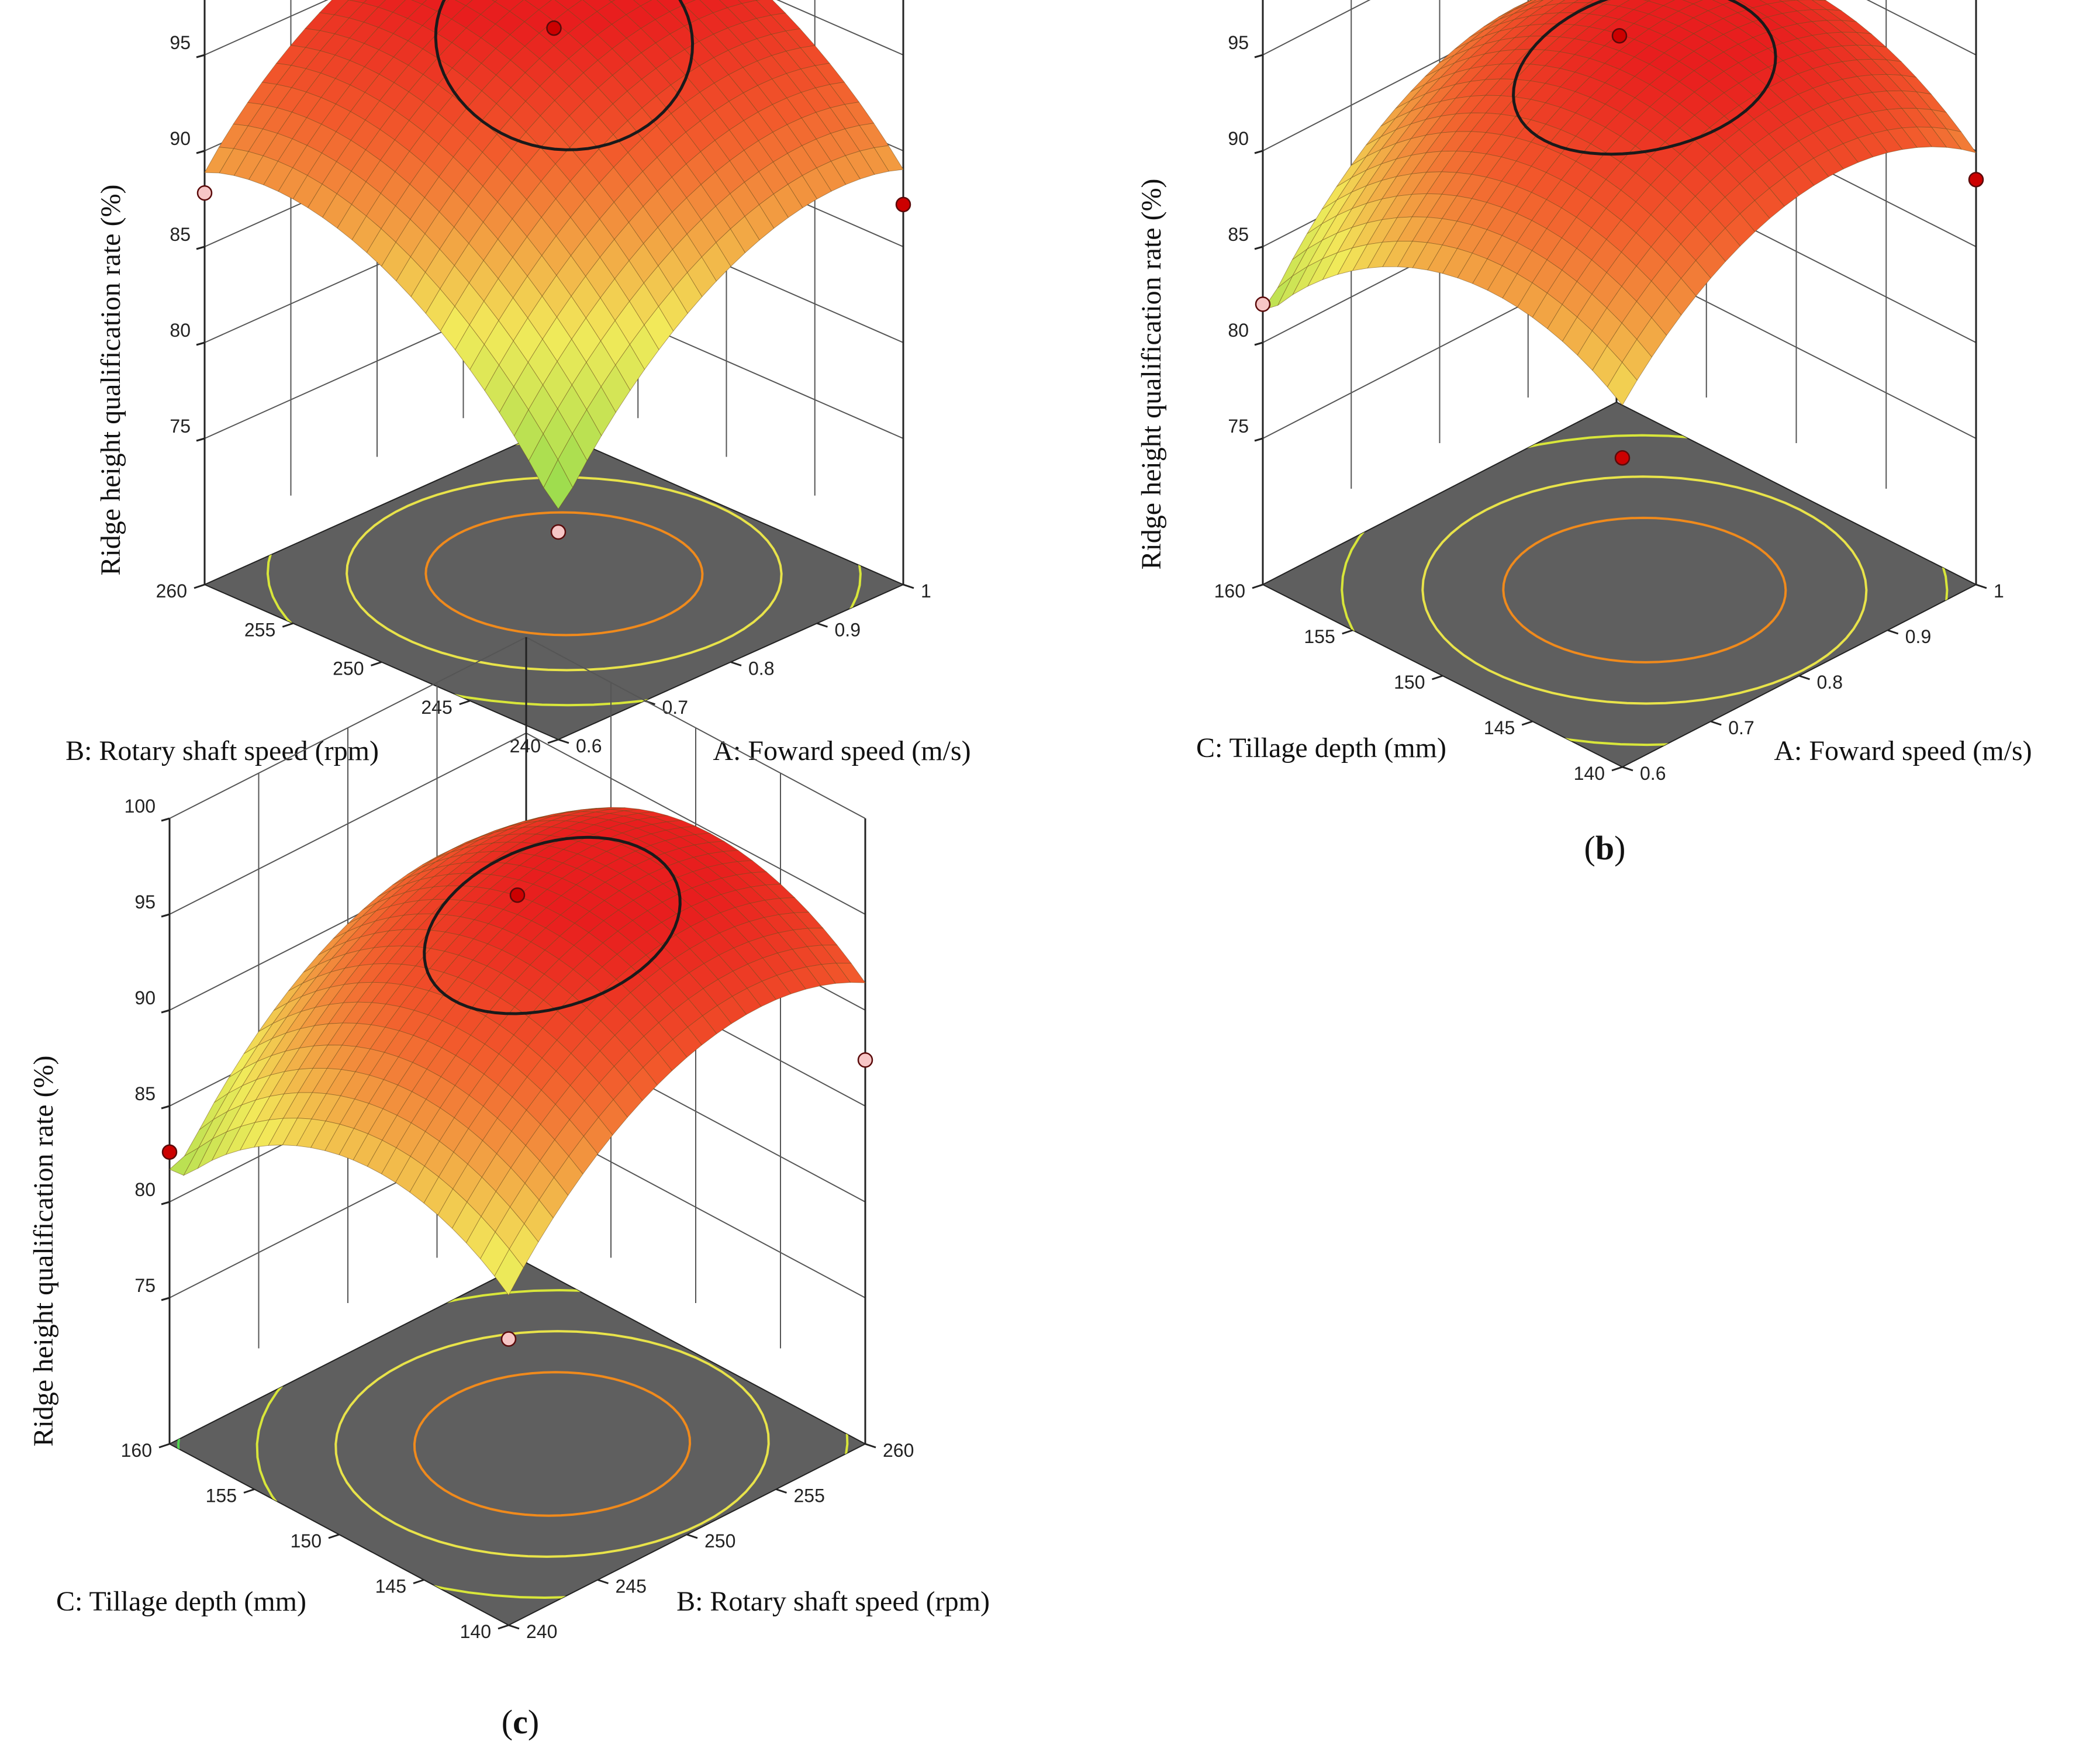 Image resolution: width=2100 pixels, height=1745 pixels. Describe the element at coordinates (521, 1722) in the screenshot. I see `caption-letter: c` at that location.